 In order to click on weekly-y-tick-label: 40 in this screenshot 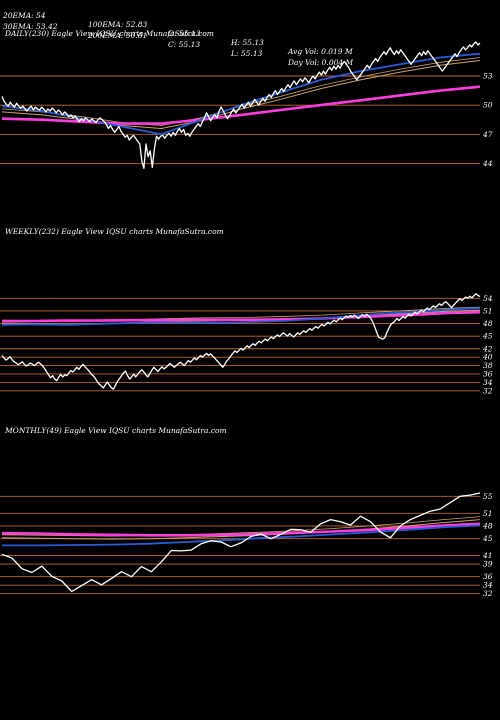, I will do `click(487, 357)`.